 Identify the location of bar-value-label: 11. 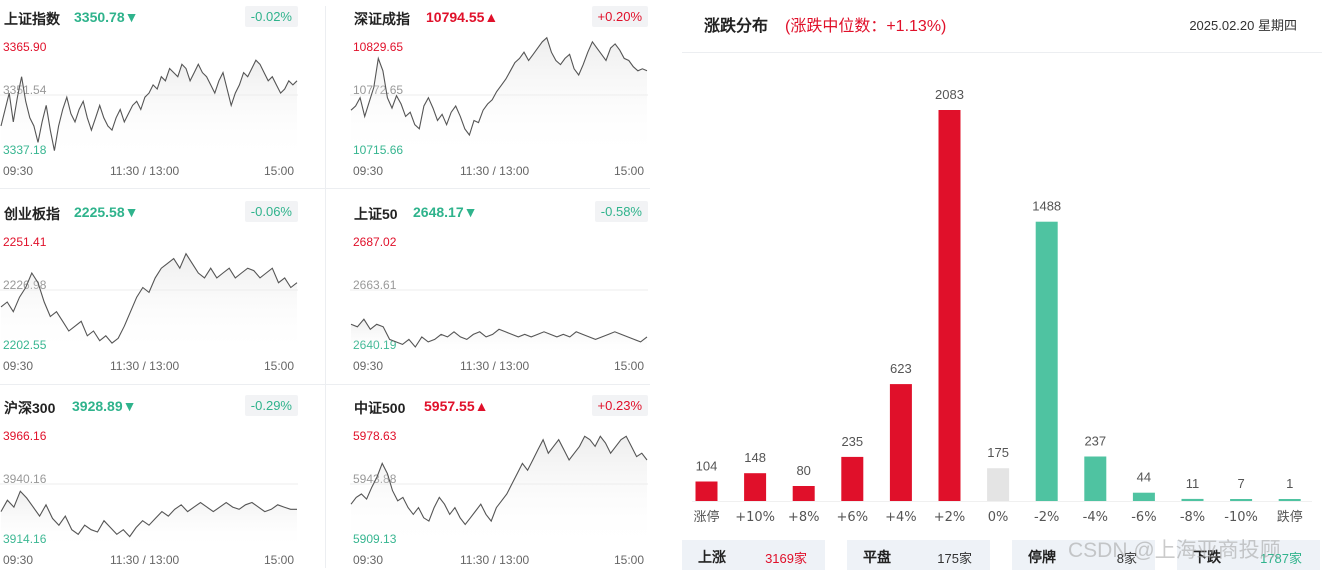
(1193, 483).